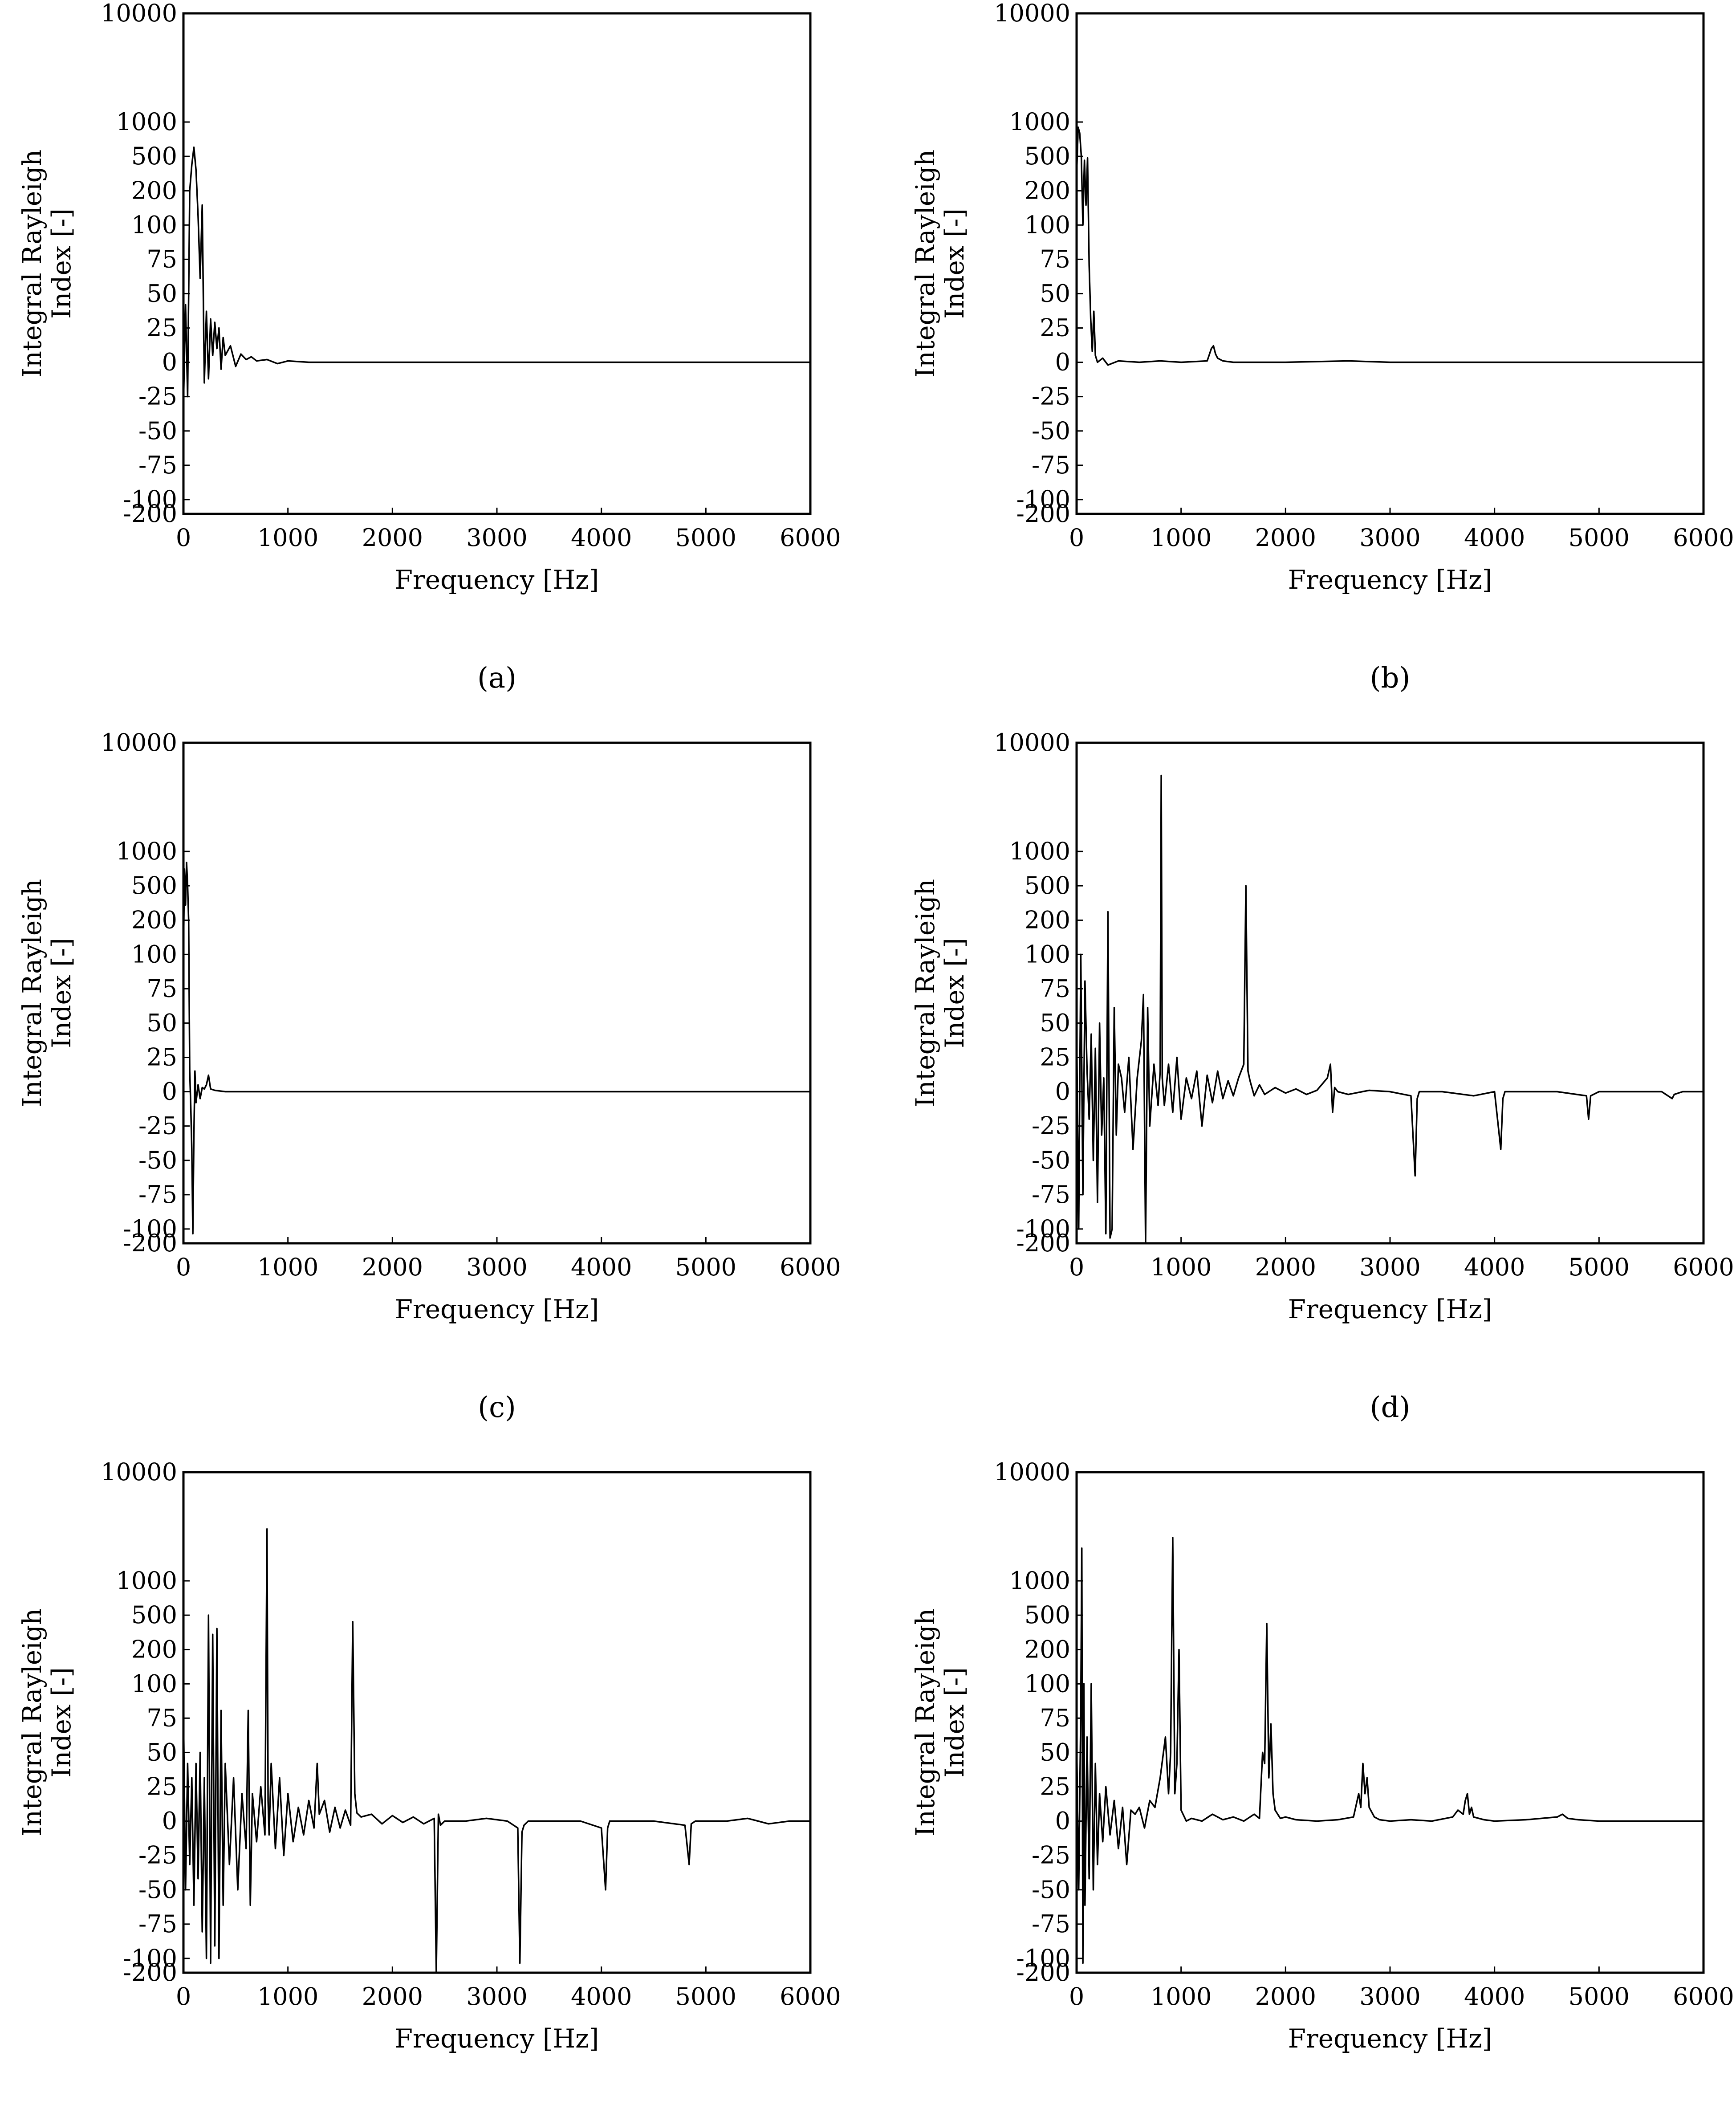 This screenshot has height=2121, width=1736. I want to click on panel-label: (c), so click(497, 1407).